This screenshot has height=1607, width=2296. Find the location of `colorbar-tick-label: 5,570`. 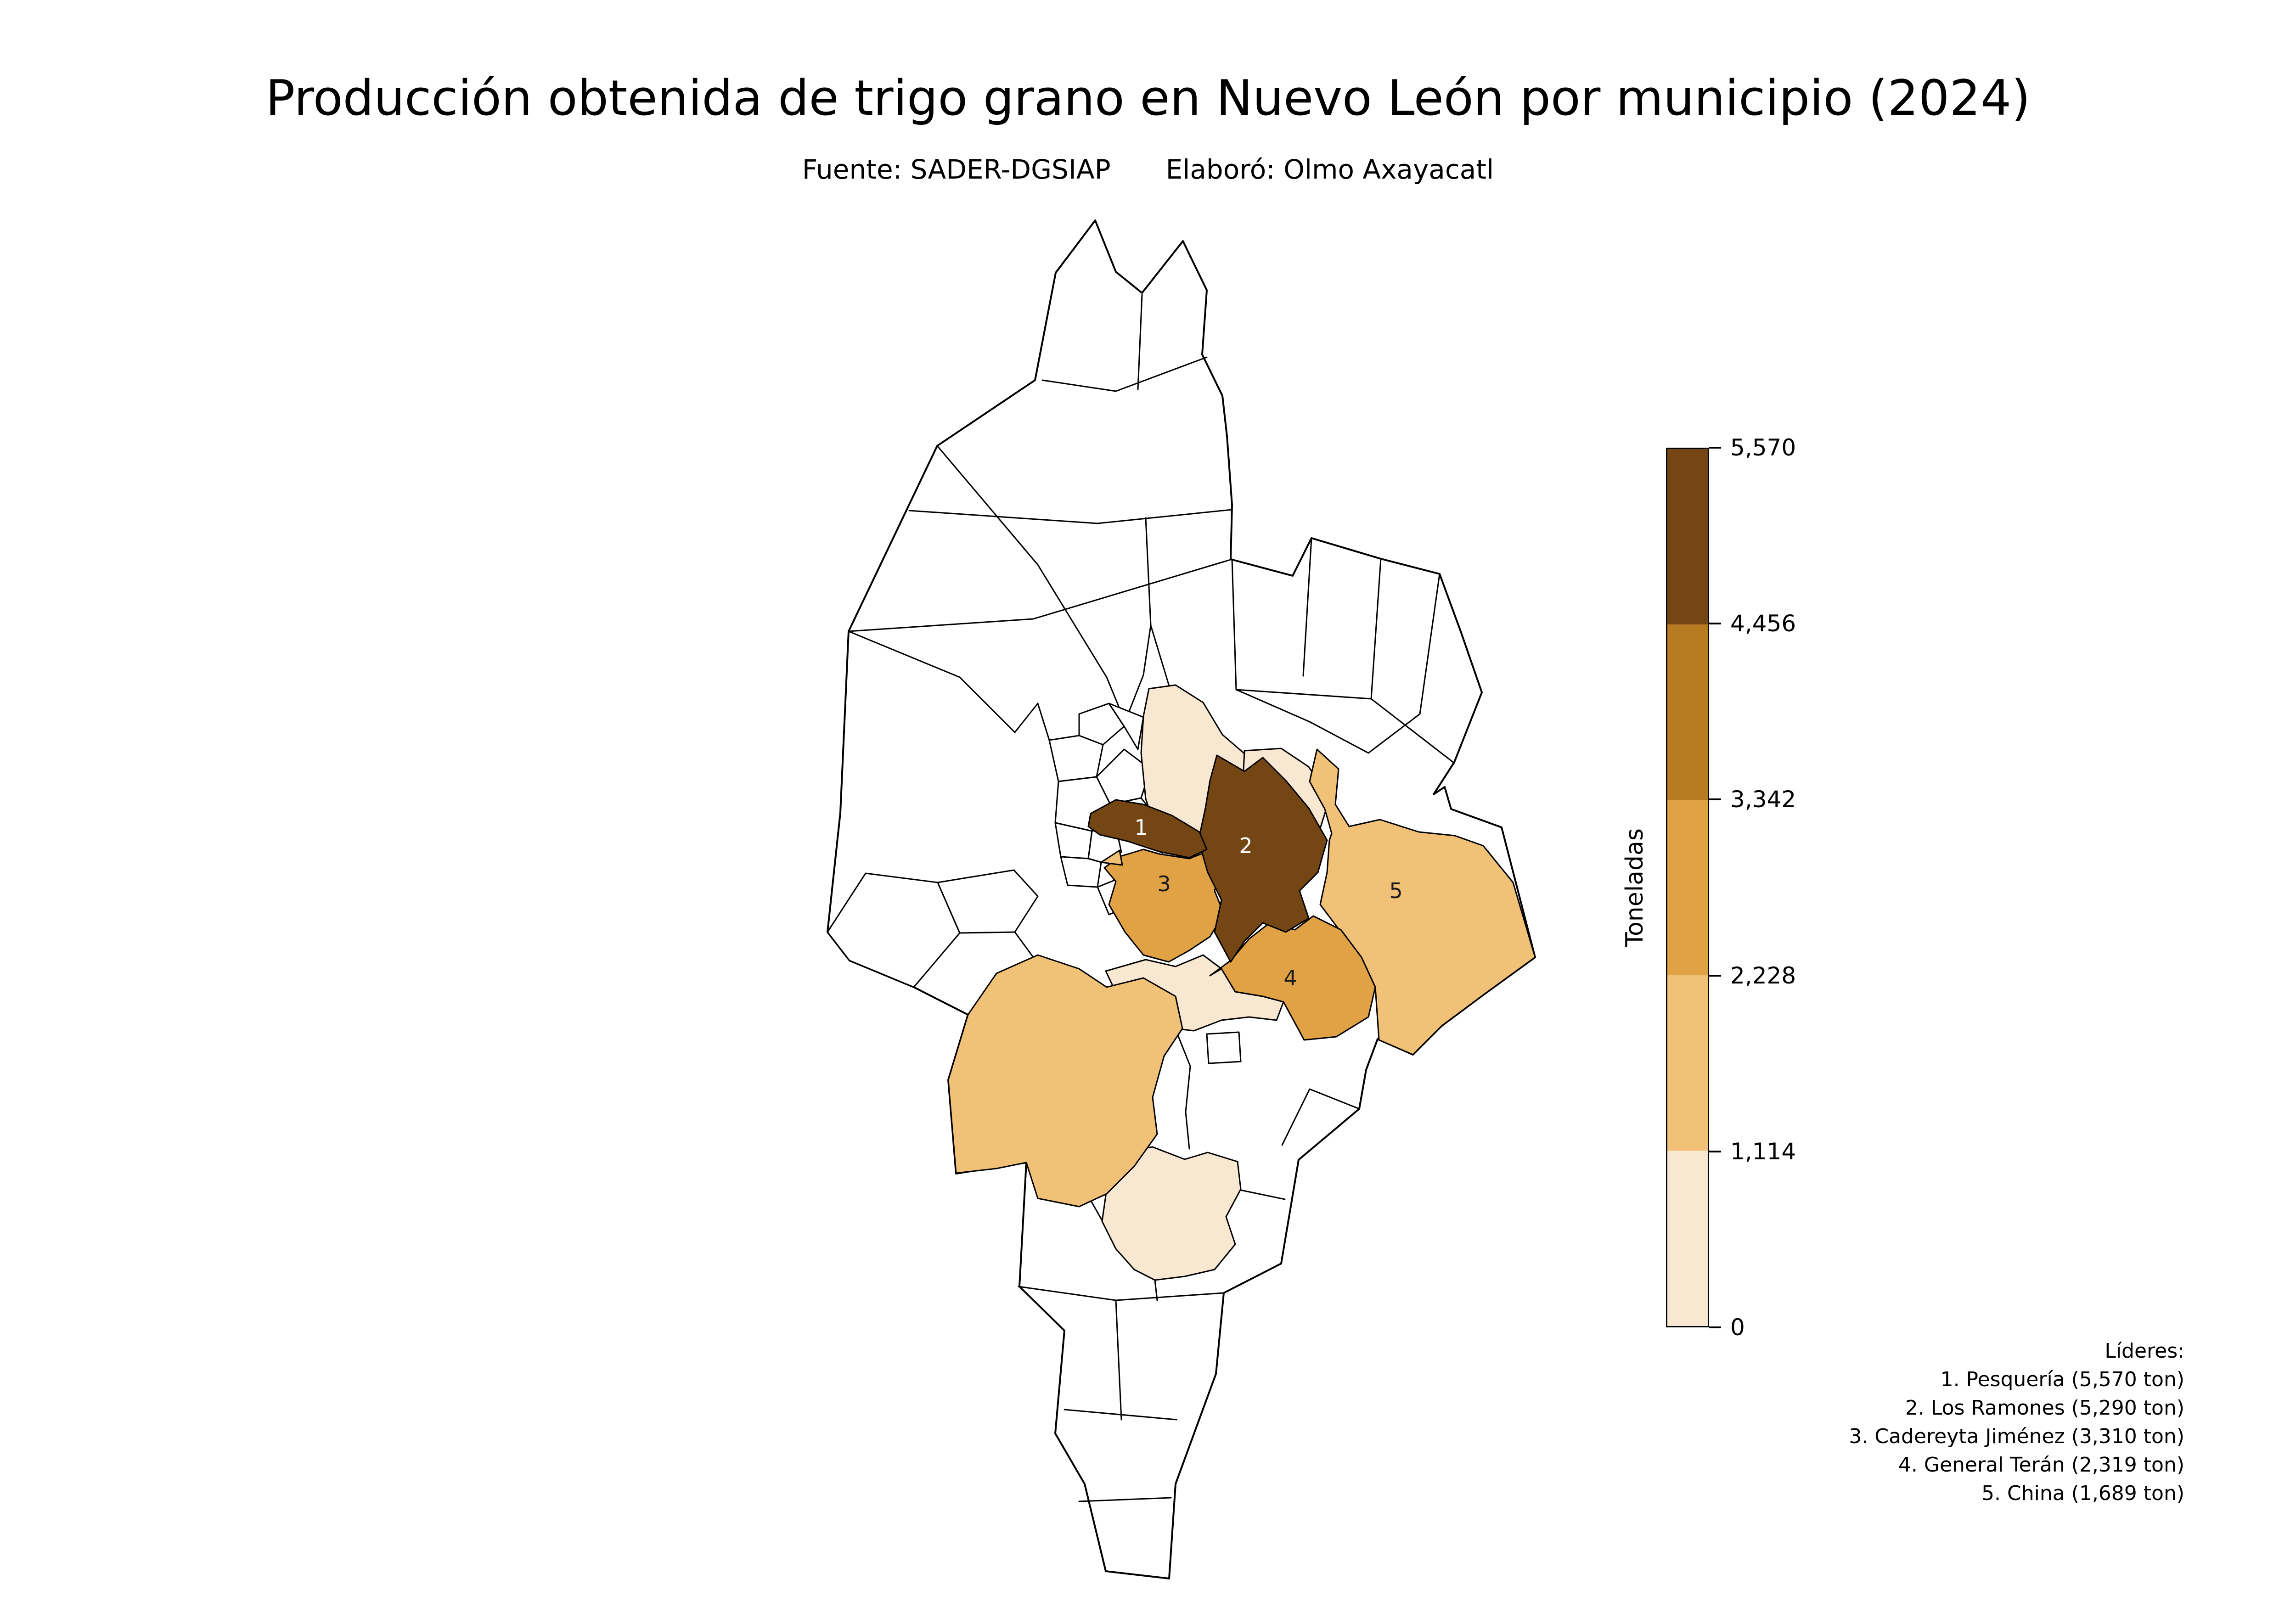

colorbar-tick-label: 5,570 is located at coordinates (1763, 447).